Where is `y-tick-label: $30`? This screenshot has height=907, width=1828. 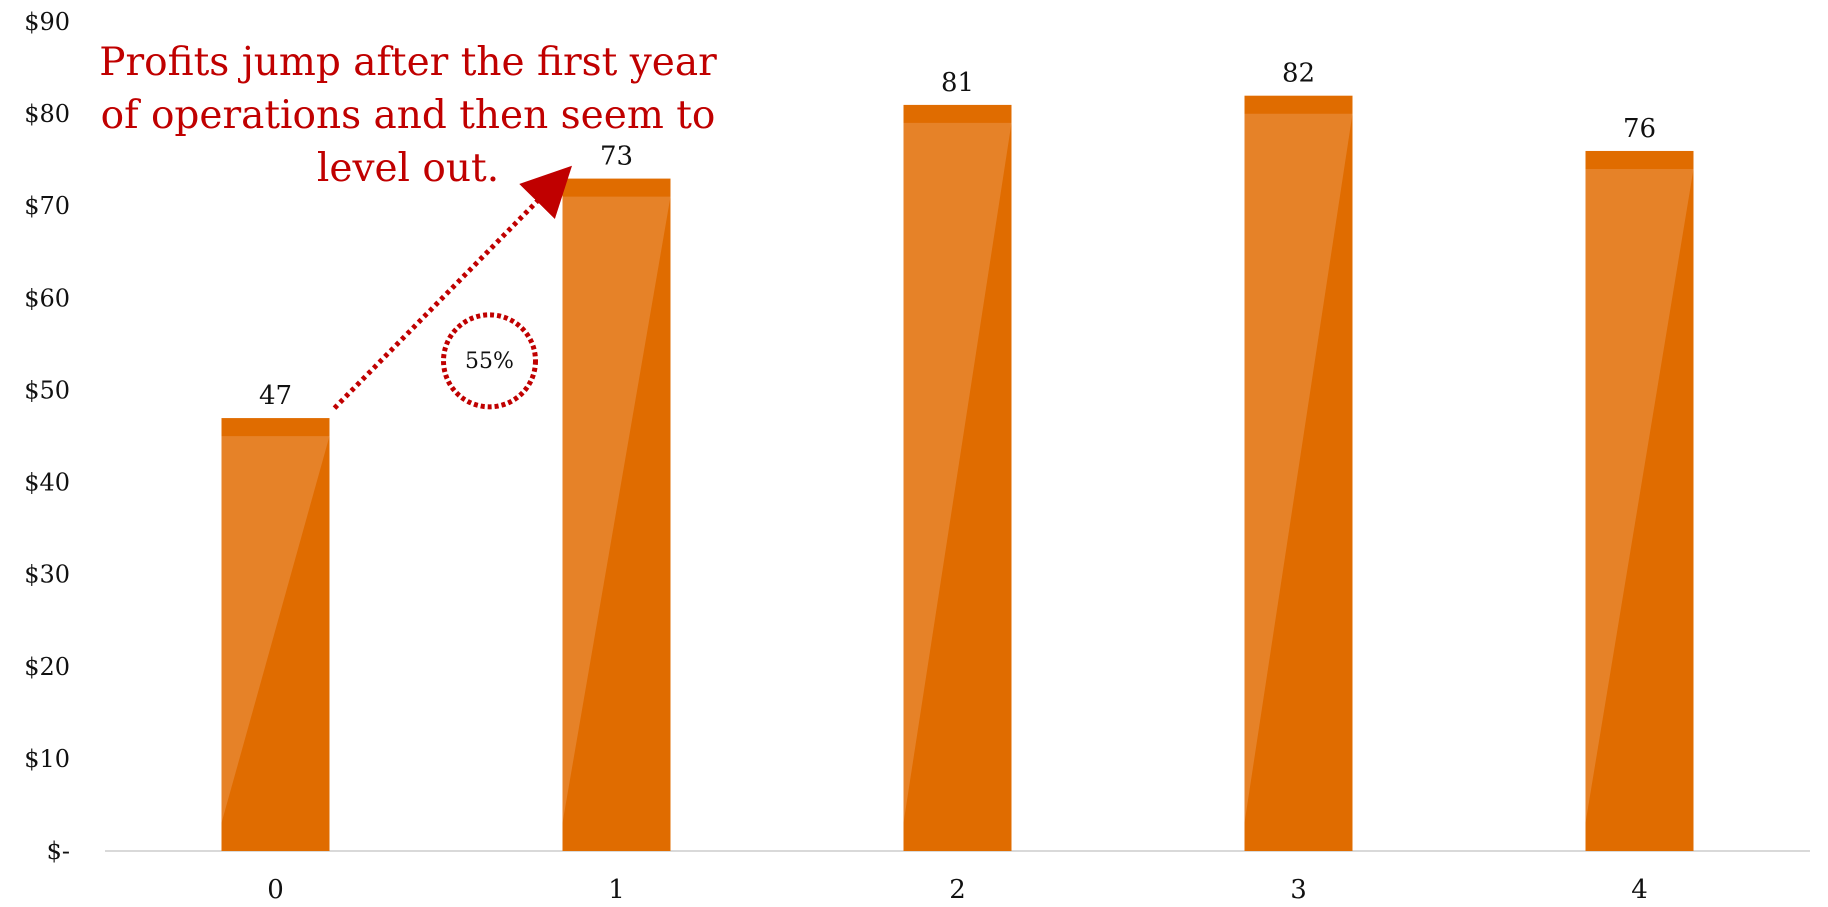
y-tick-label: $30 is located at coordinates (47, 575).